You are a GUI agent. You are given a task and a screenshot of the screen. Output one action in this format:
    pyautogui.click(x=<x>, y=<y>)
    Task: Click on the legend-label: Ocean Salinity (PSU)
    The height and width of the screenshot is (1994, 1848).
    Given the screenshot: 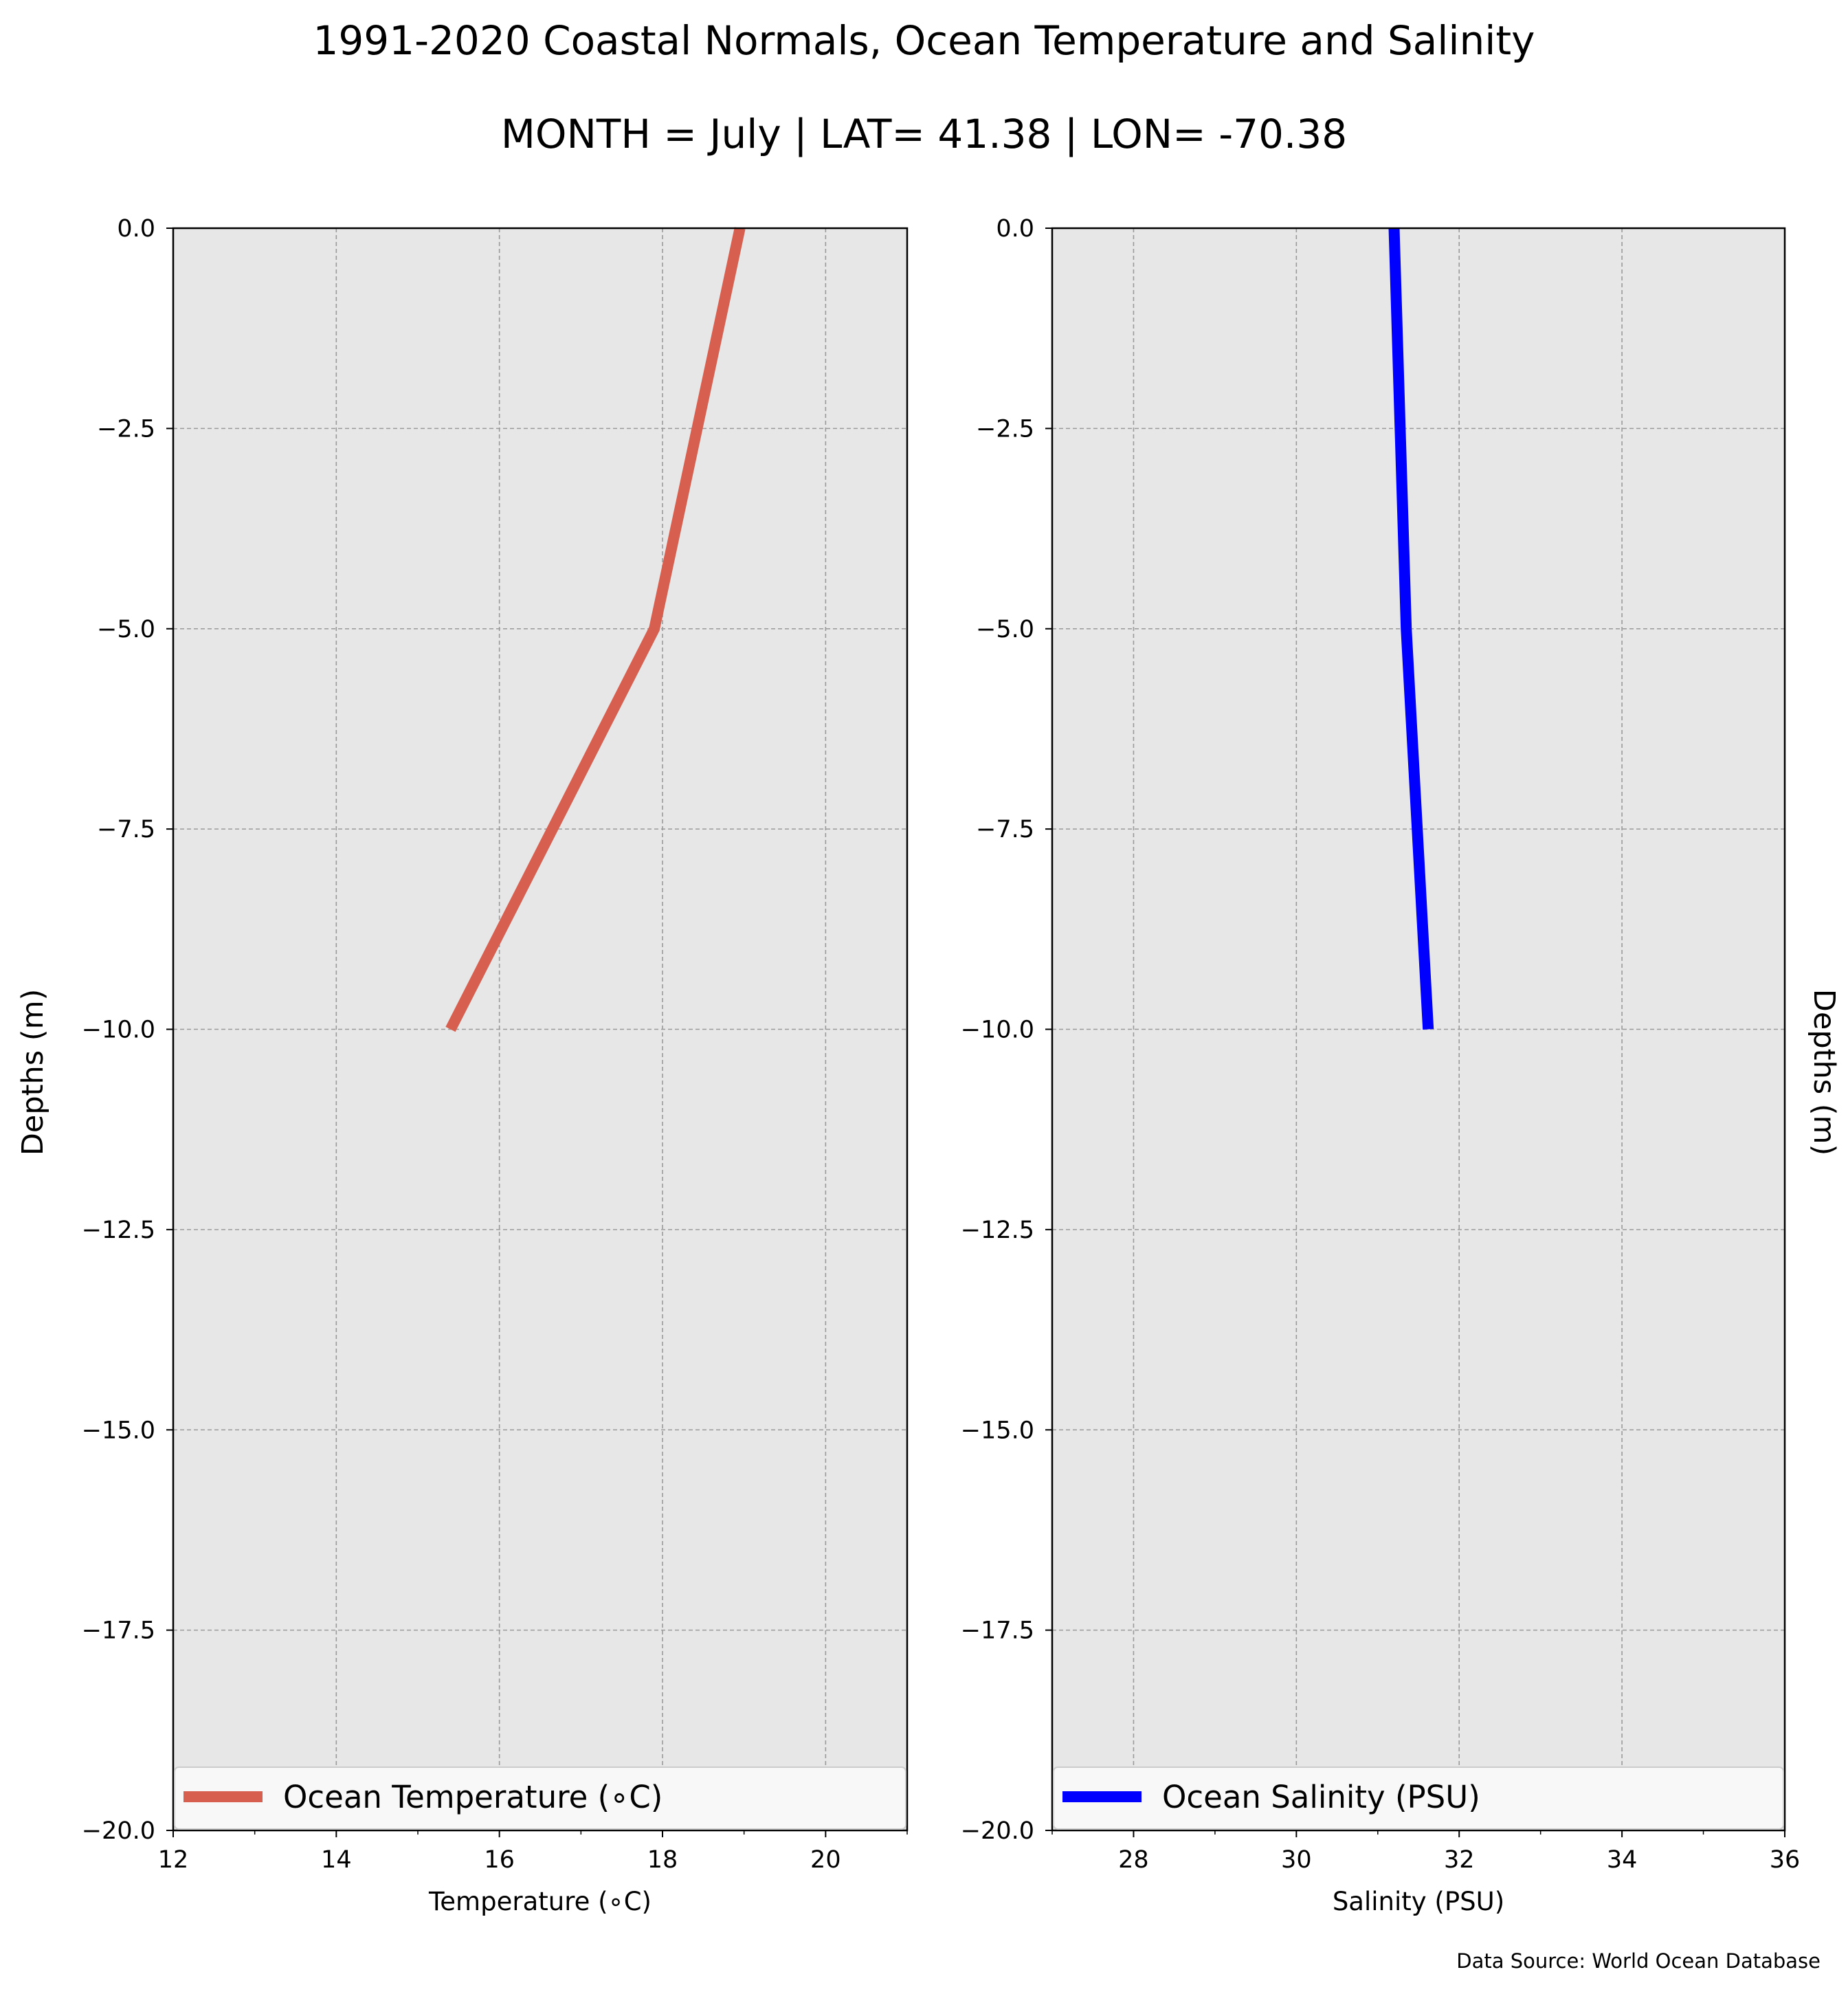 What is the action you would take?
    pyautogui.click(x=1321, y=1797)
    